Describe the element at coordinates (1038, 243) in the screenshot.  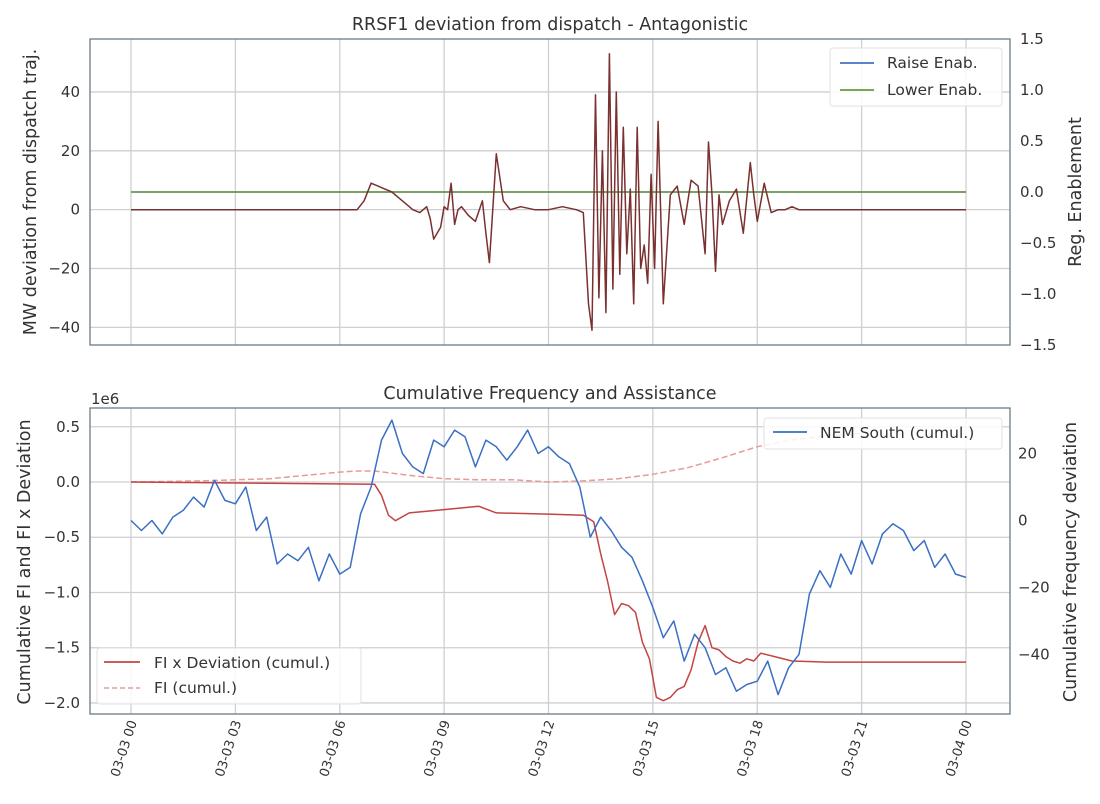
I see `top-y2tick-label: −0.5` at that location.